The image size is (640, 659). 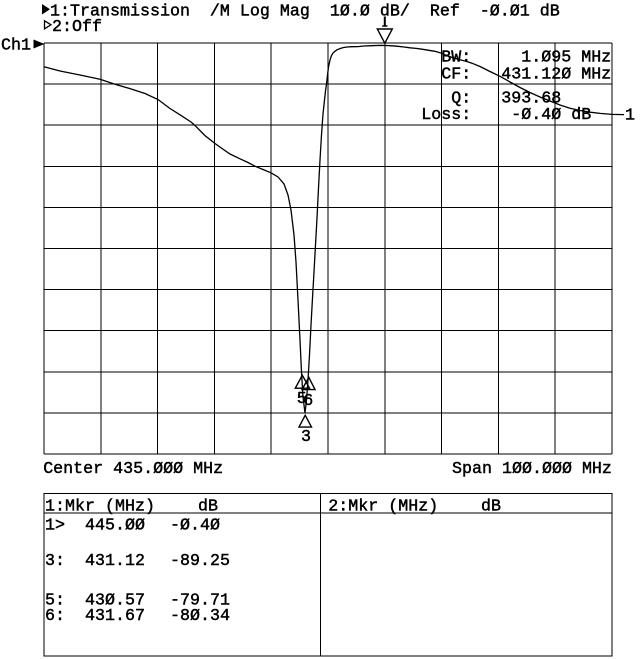 I want to click on svg-text: Loss: -Ø.4Ø dB, so click(x=506, y=115).